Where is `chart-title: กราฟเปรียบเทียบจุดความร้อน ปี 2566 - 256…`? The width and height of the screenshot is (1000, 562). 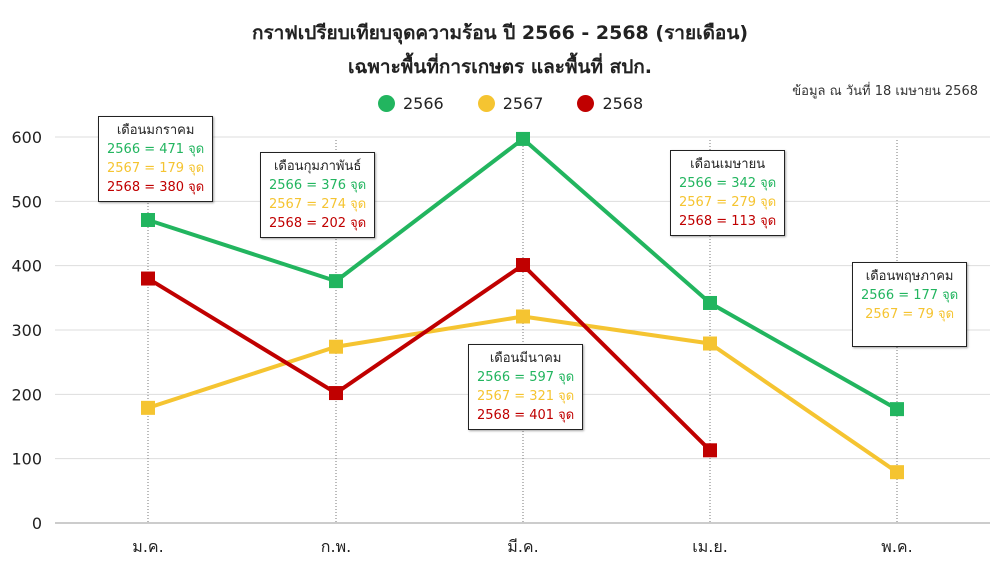 chart-title: กราฟเปรียบเทียบจุดความร้อน ปี 2566 - 256… is located at coordinates (500, 33).